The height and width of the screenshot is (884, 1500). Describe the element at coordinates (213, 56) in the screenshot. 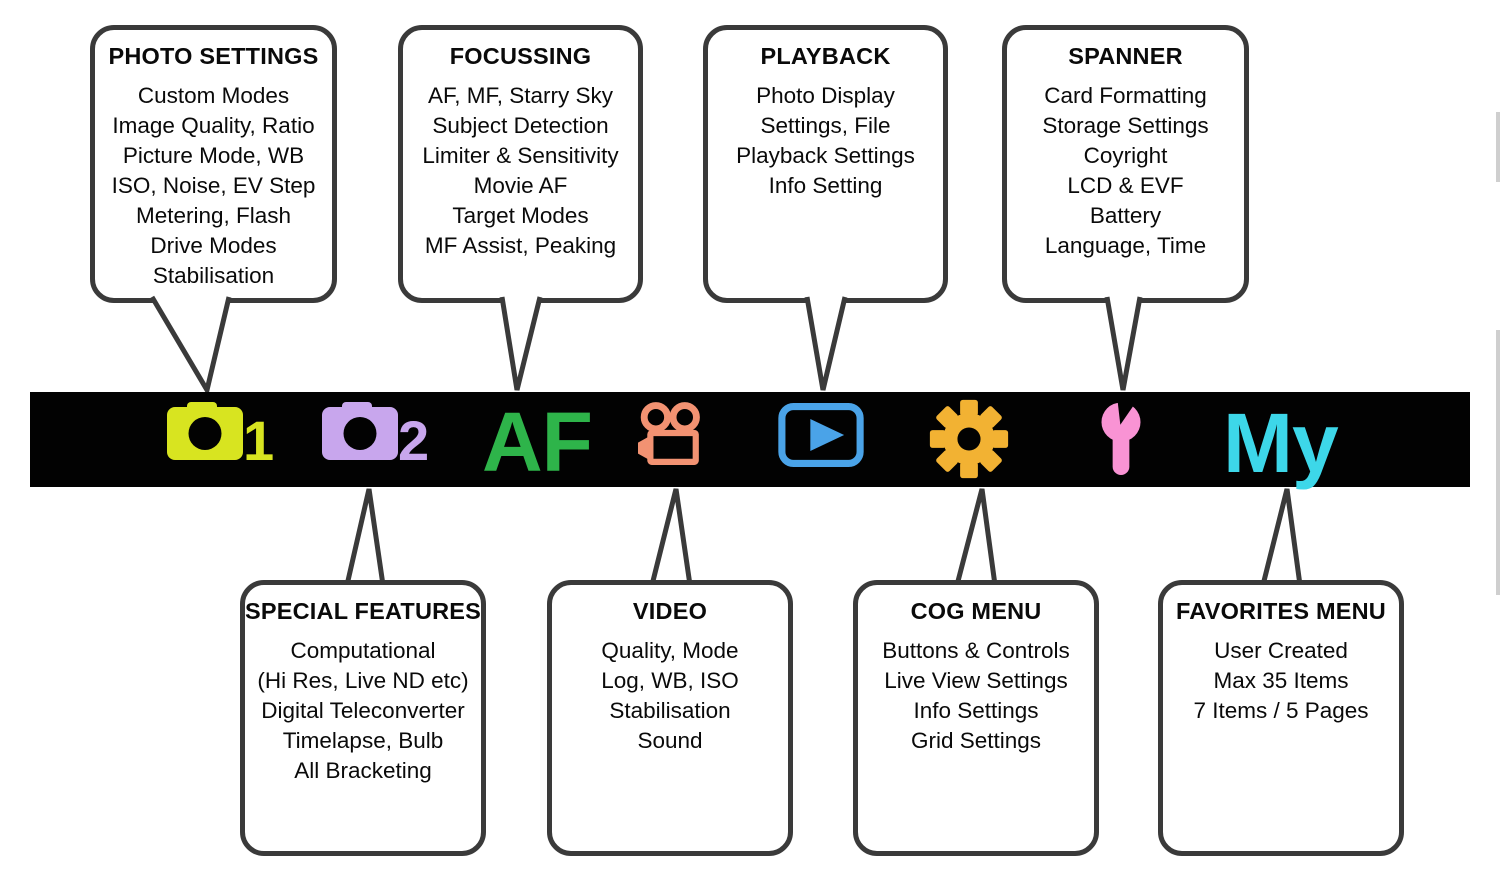

I see `callout-title: PHOTO SETTINGS` at that location.